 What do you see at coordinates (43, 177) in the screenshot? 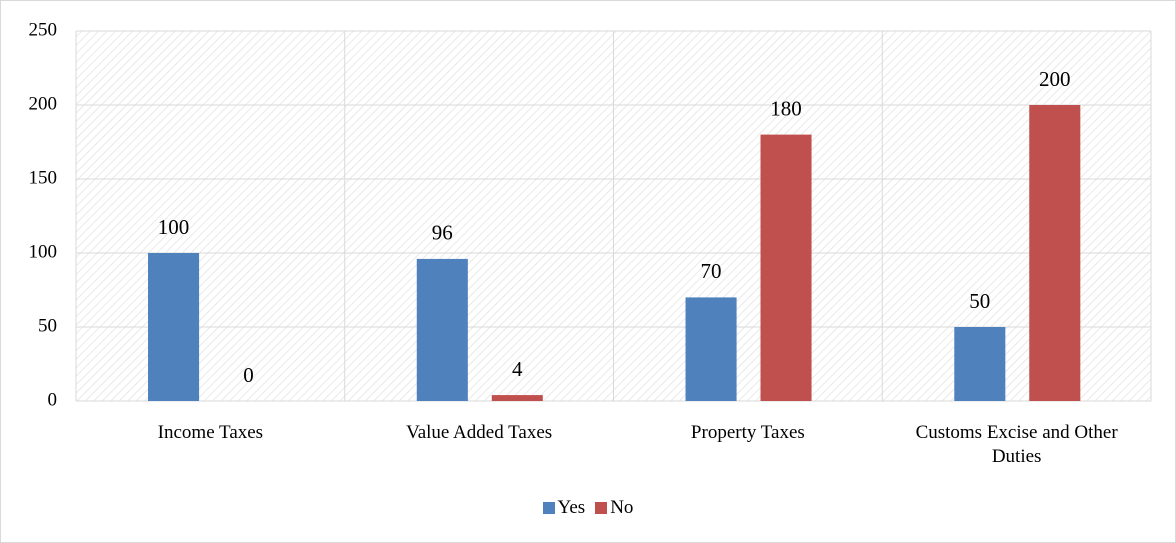
I see `y-tick-label: 150` at bounding box center [43, 177].